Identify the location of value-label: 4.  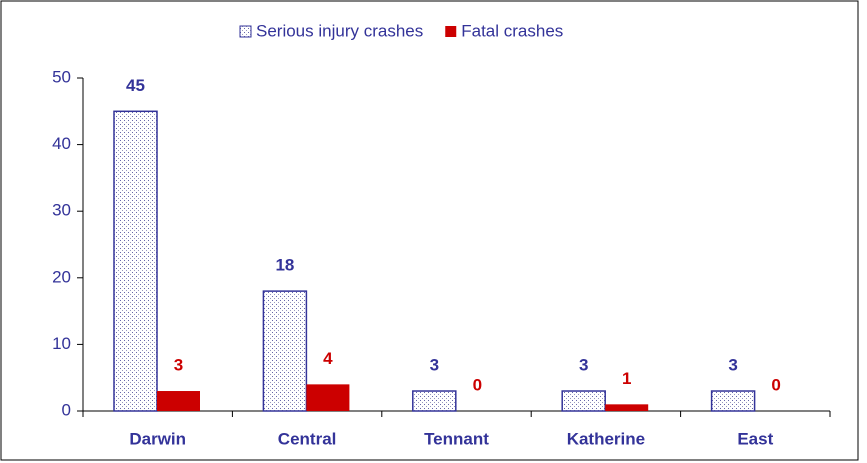
(328, 358).